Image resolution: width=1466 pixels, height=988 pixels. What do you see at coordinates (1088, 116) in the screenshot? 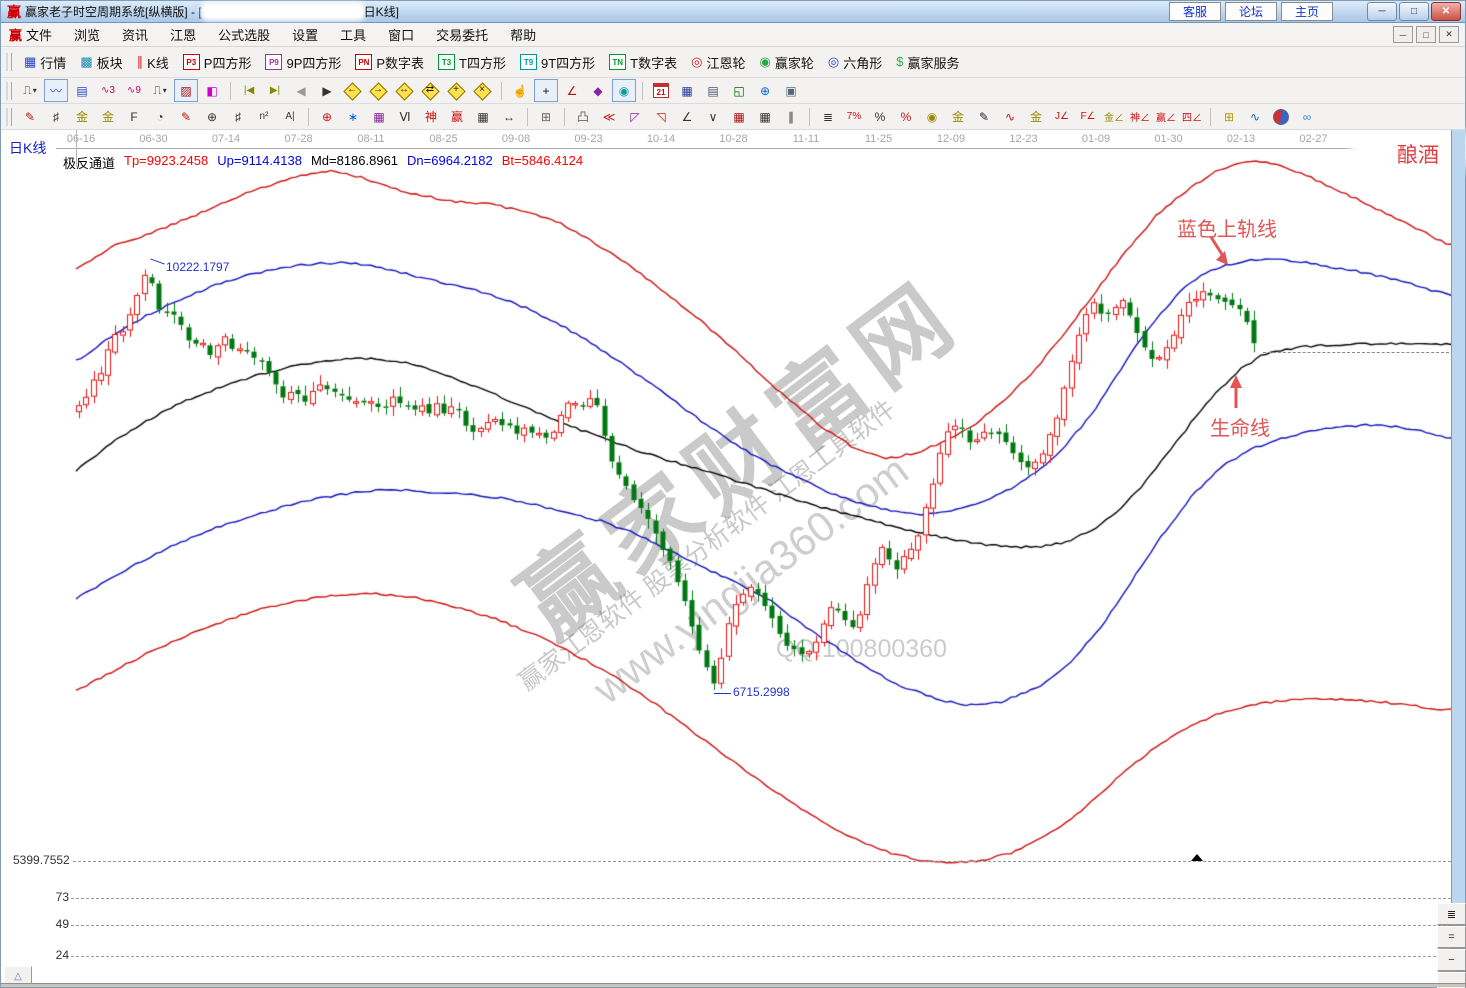
I see `f-angle-button: F∠` at bounding box center [1088, 116].